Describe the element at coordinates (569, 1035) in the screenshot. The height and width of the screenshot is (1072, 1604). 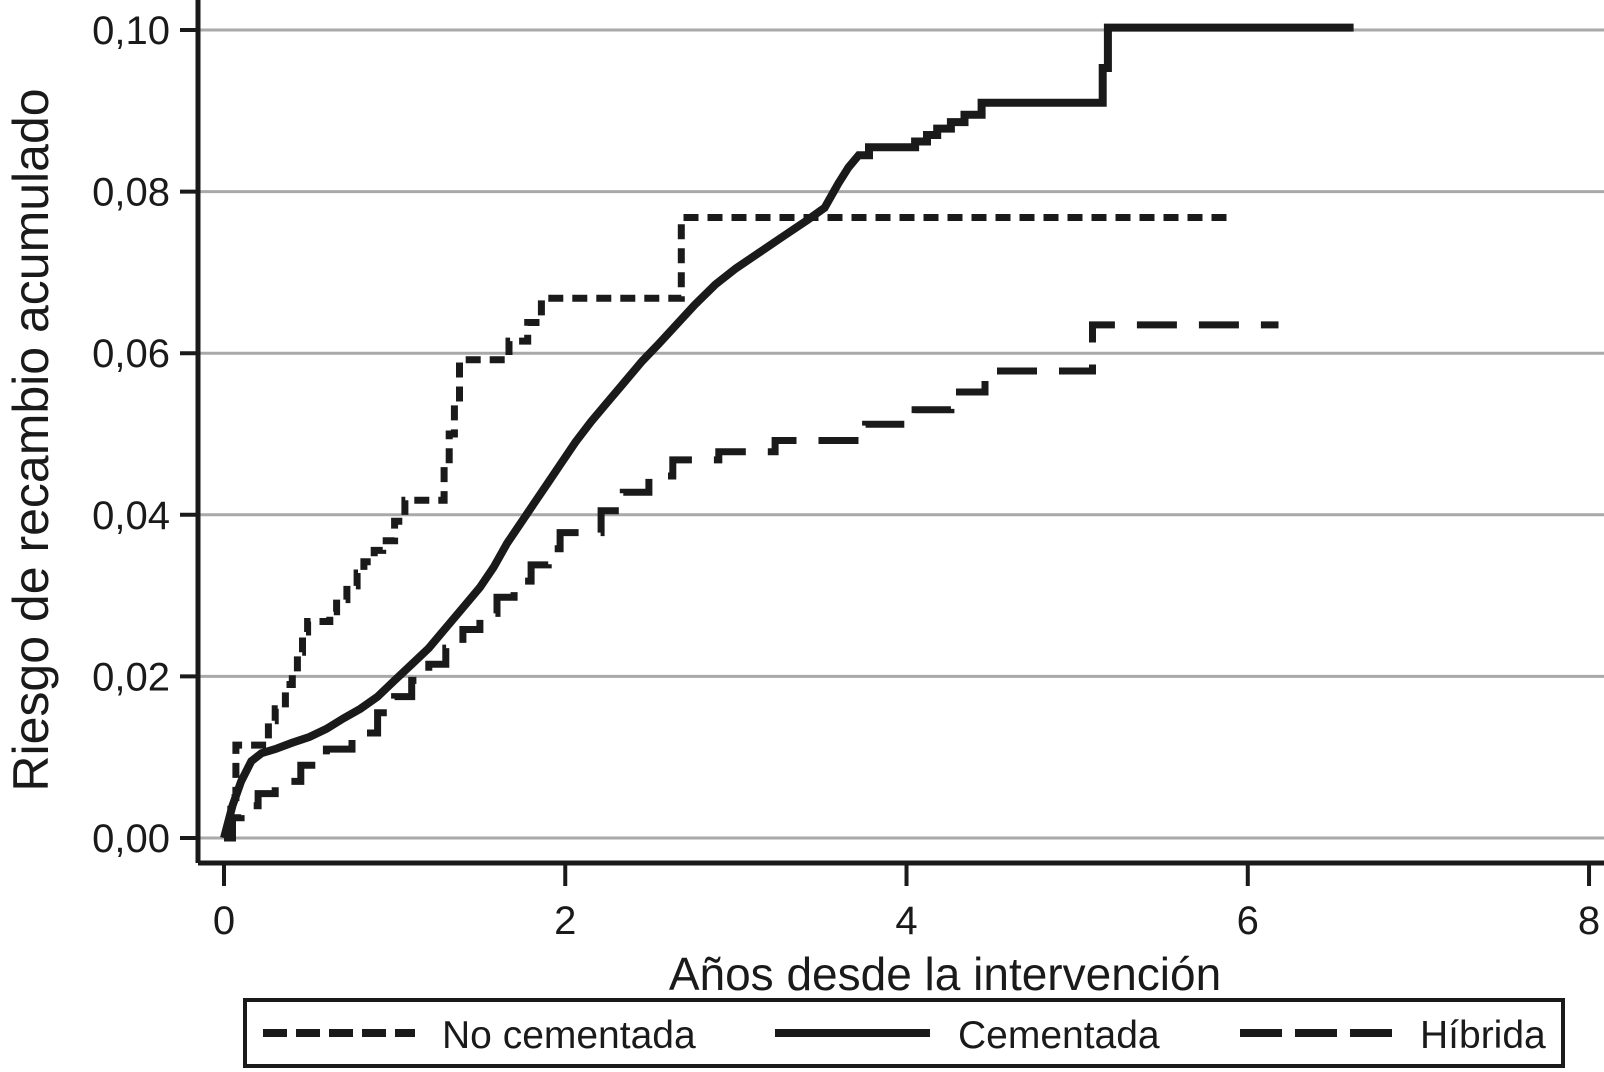
I see `legend-label-no-cementada: No cementada` at that location.